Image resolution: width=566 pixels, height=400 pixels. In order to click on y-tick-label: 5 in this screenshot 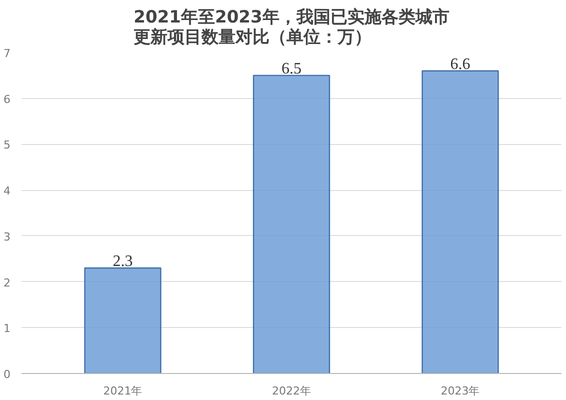, I will do `click(7, 145)`.